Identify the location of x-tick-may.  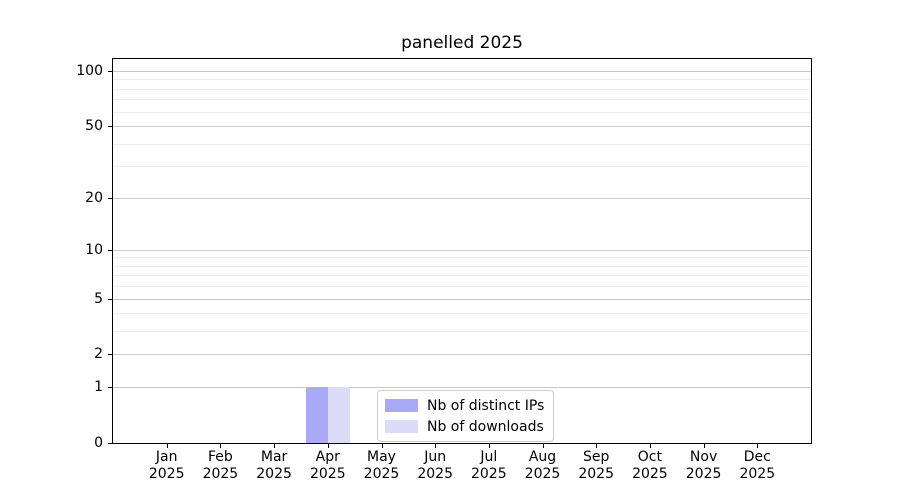
(382, 446).